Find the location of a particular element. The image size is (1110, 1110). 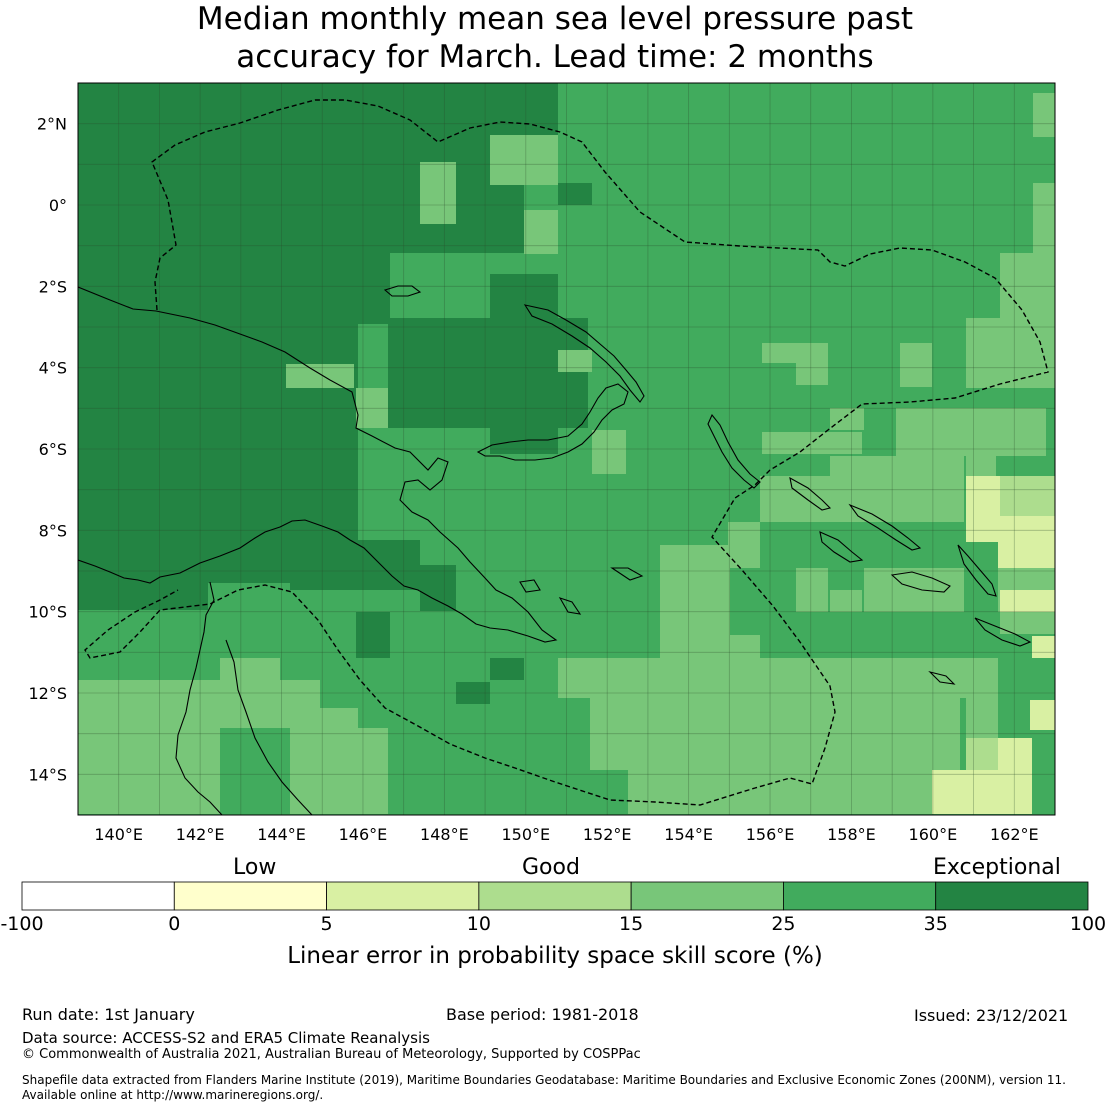

latitude-tick-label: 10°S is located at coordinates (47, 612).